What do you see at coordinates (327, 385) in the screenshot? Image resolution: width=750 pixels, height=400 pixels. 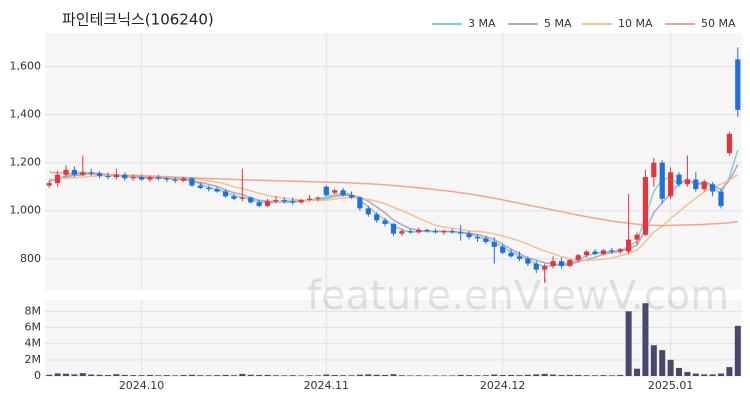 I see `x-tick-label: 2024.11` at bounding box center [327, 385].